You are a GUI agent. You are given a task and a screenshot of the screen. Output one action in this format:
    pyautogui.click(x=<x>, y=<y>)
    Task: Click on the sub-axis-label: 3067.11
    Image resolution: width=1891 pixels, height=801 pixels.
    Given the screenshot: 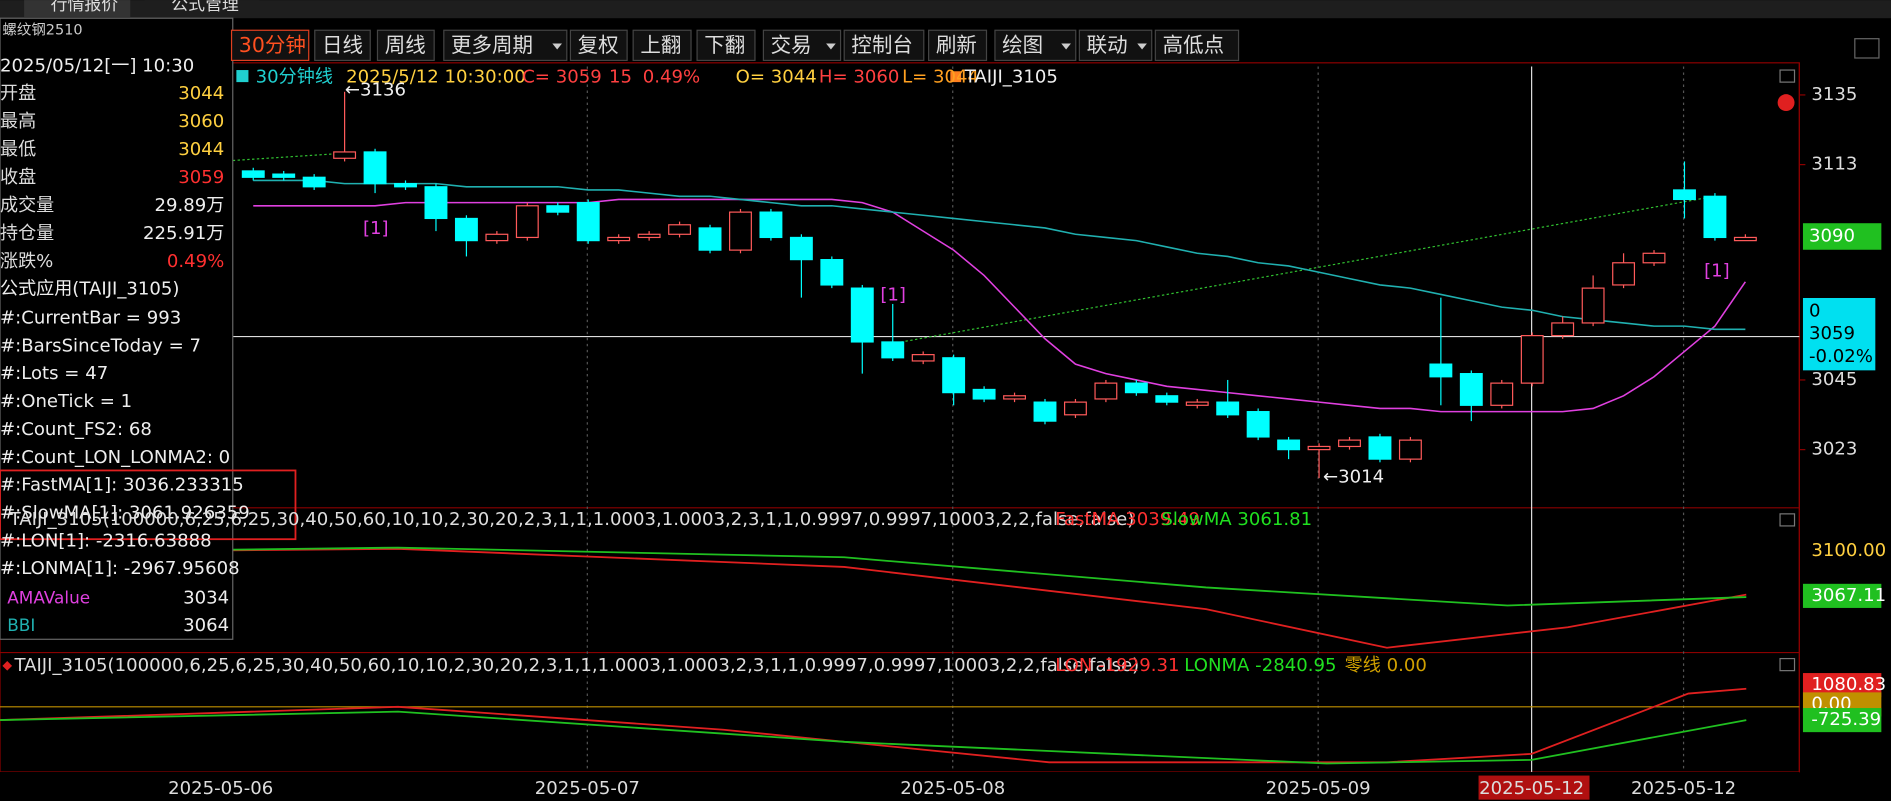 What is the action you would take?
    pyautogui.click(x=1848, y=595)
    